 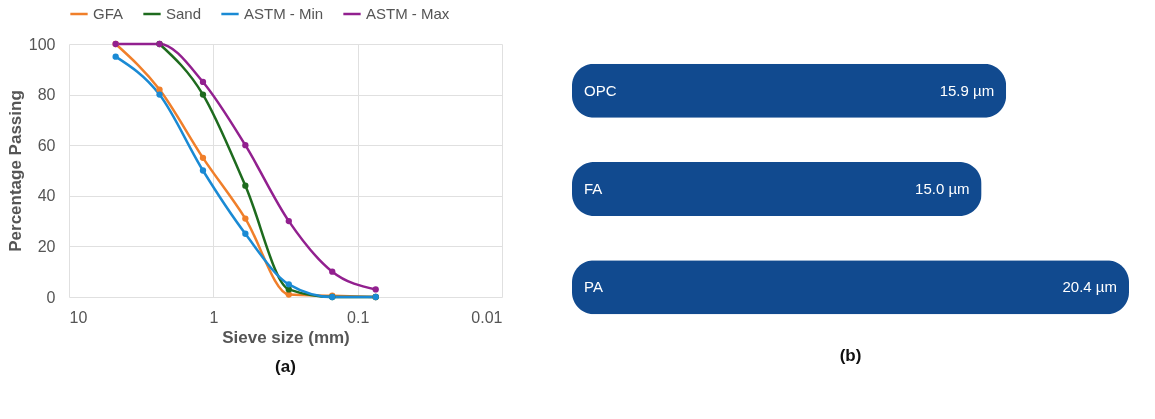 I want to click on y-tick-label: 60, so click(x=46, y=145).